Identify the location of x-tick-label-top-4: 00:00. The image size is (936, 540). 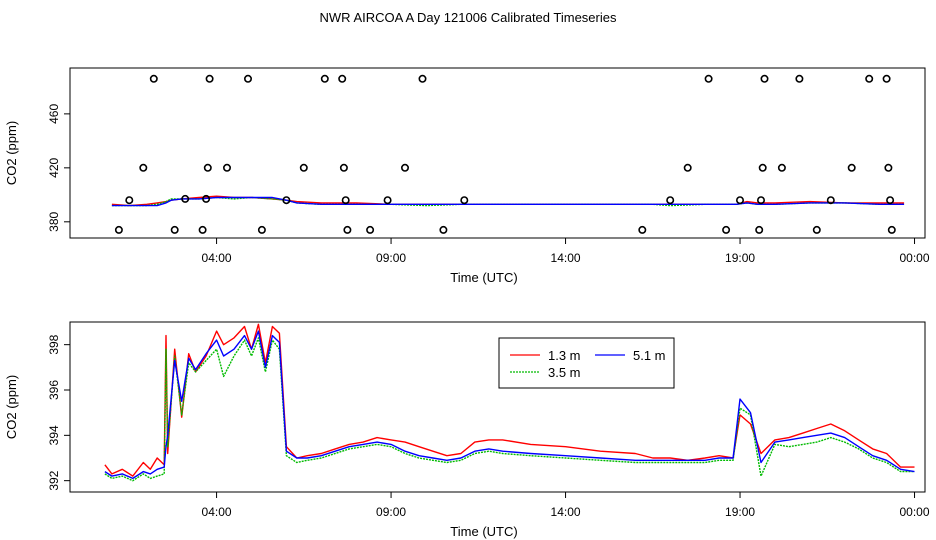
(915, 258).